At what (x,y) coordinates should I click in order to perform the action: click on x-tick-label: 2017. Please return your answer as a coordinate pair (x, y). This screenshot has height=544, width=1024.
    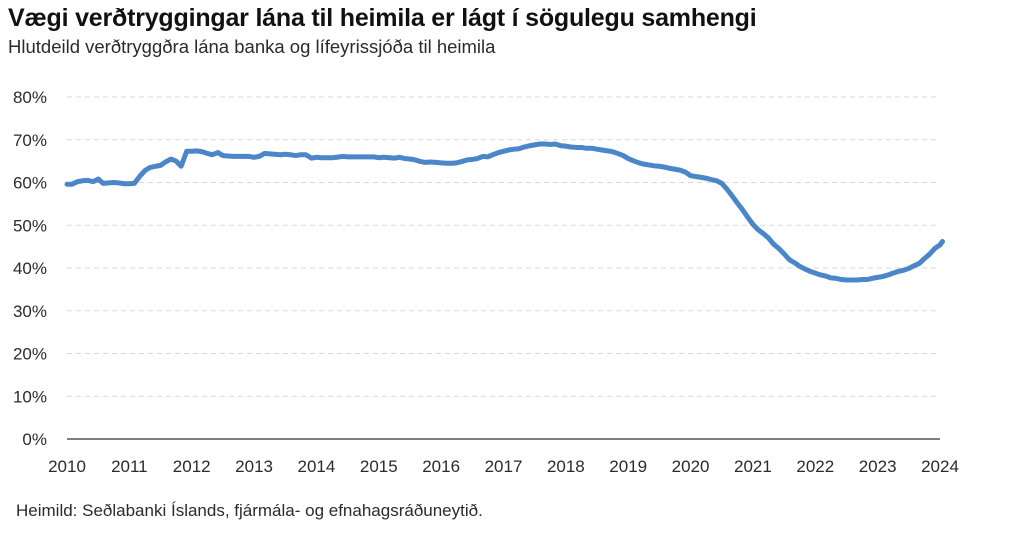
    Looking at the image, I should click on (504, 466).